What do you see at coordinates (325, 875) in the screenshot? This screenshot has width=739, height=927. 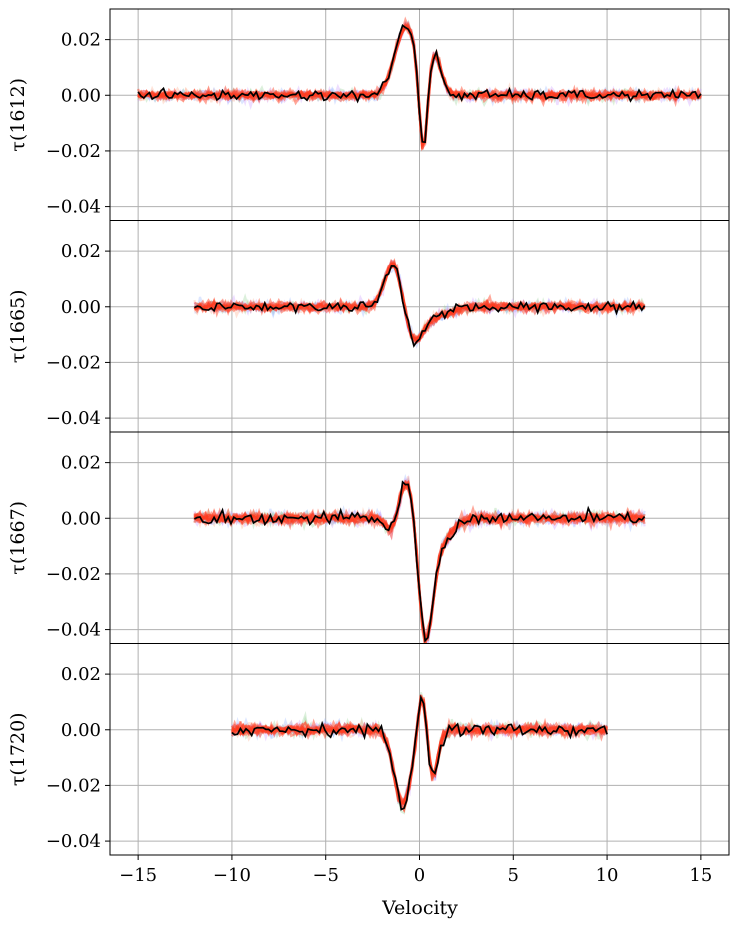 I see `x-tick-label: −5` at bounding box center [325, 875].